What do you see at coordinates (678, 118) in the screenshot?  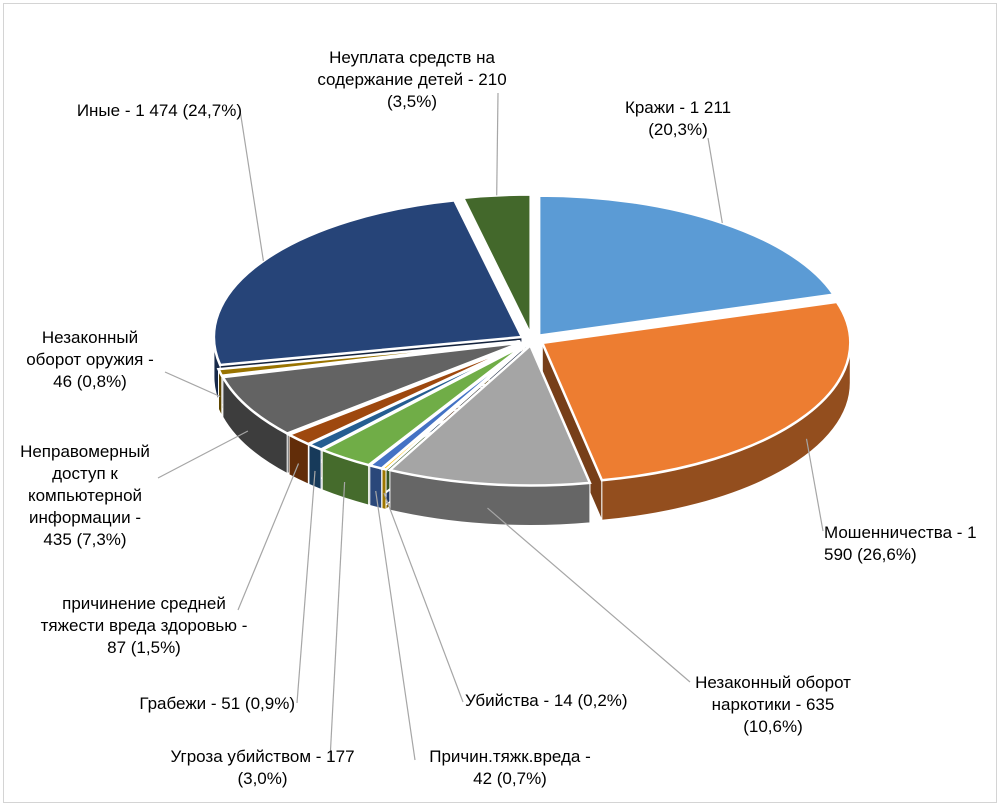 I see `label-krazhi: Кражи - 1 211 (20,3%)` at bounding box center [678, 118].